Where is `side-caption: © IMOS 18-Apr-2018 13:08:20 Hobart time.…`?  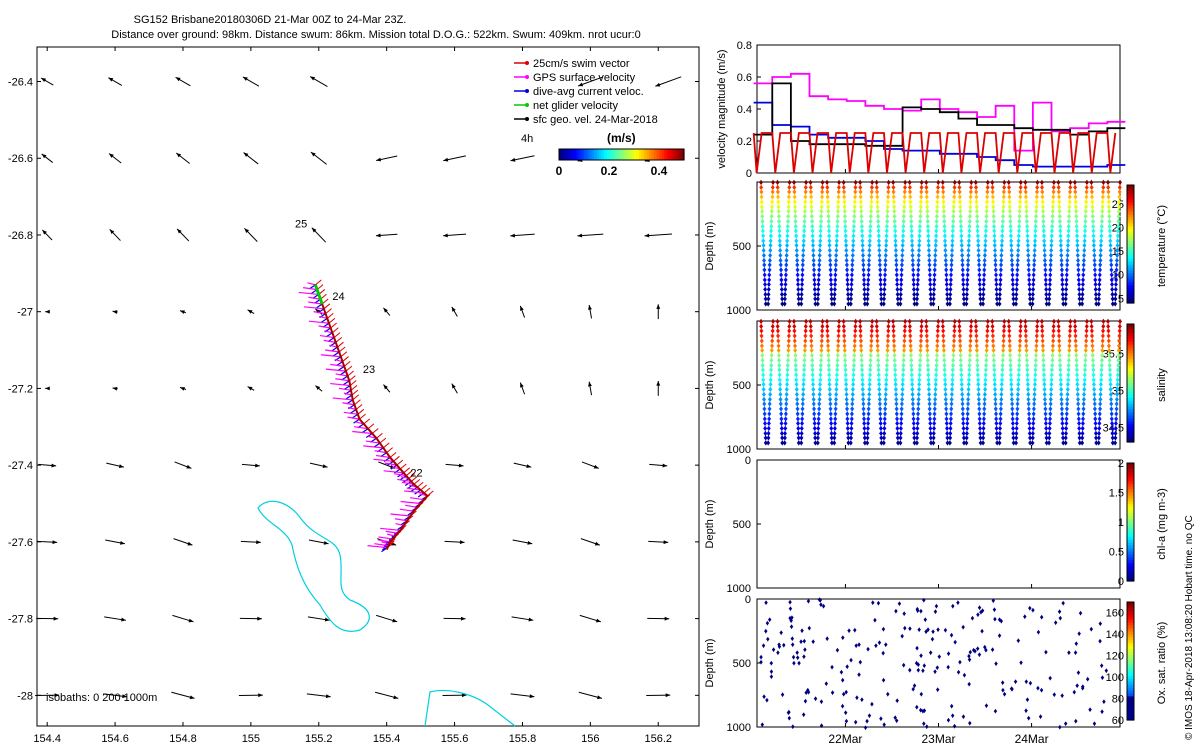 side-caption: © IMOS 18-Apr-2018 13:08:20 Hobart time.… is located at coordinates (1189, 627).